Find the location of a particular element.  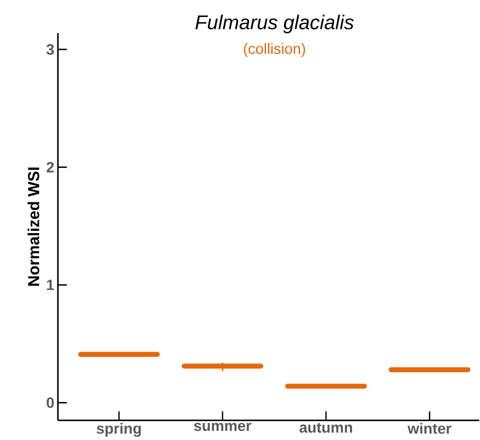

x-tick-label: winter is located at coordinates (430, 428).